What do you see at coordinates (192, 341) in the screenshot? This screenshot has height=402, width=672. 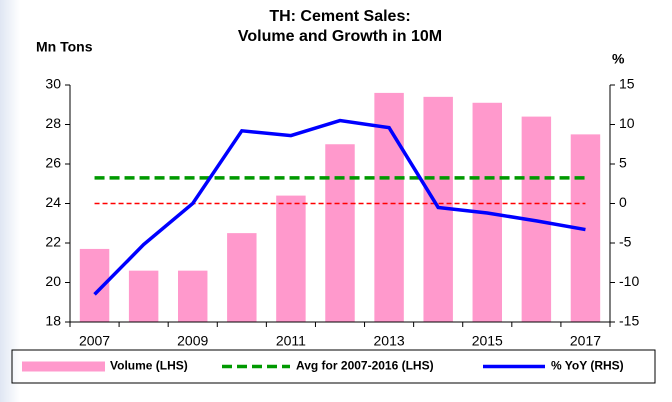 I see `x-tick-label: 2009` at bounding box center [192, 341].